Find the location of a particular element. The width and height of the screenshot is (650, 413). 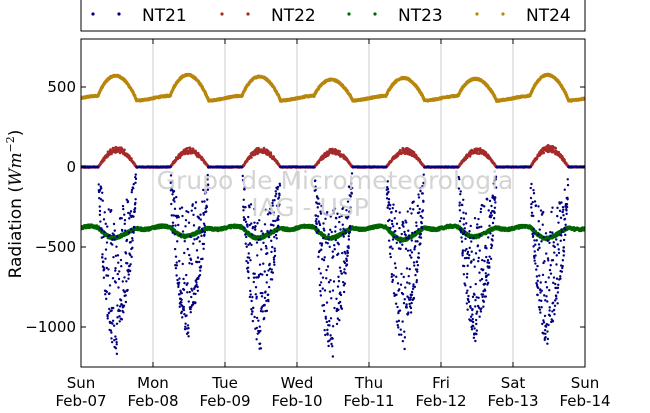

legend-label: NT24 is located at coordinates (548, 16).